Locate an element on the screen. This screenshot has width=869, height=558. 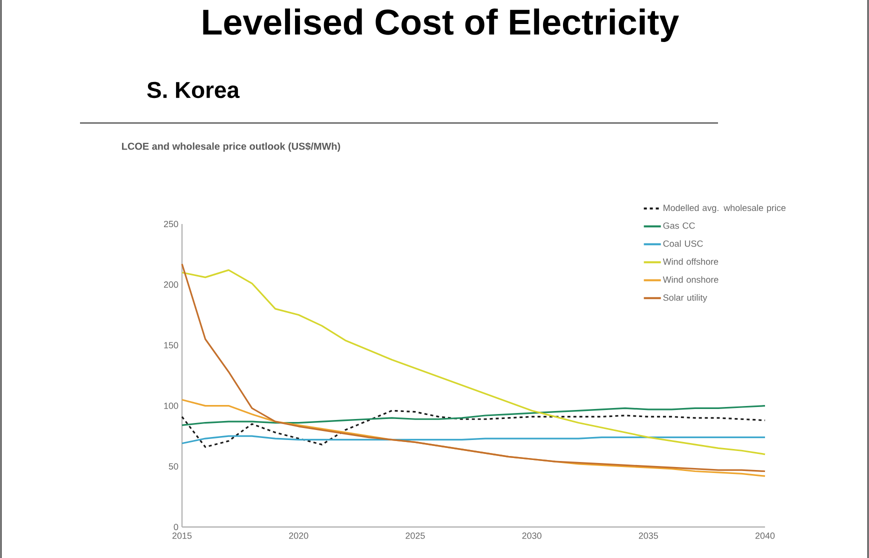
x-tick-label: 2025 is located at coordinates (415, 535).